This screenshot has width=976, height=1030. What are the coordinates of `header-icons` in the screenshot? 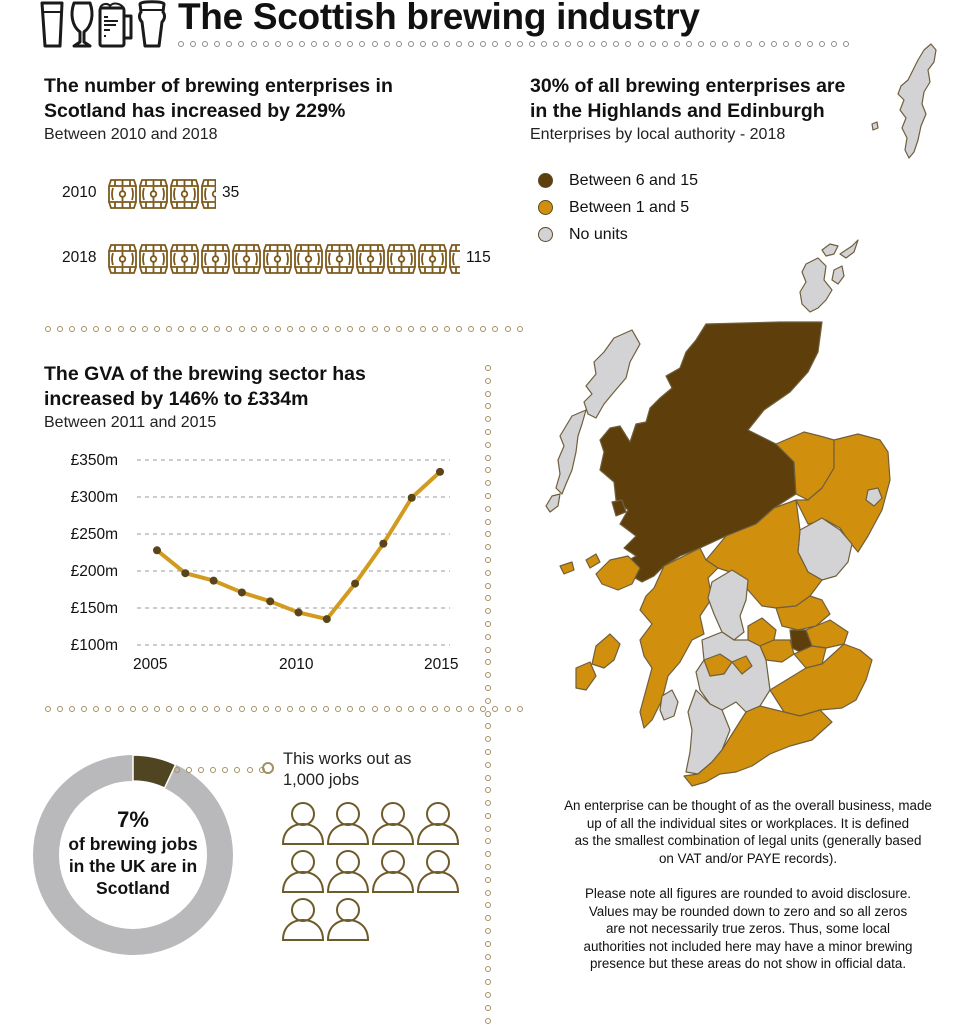 It's located at (104, 25).